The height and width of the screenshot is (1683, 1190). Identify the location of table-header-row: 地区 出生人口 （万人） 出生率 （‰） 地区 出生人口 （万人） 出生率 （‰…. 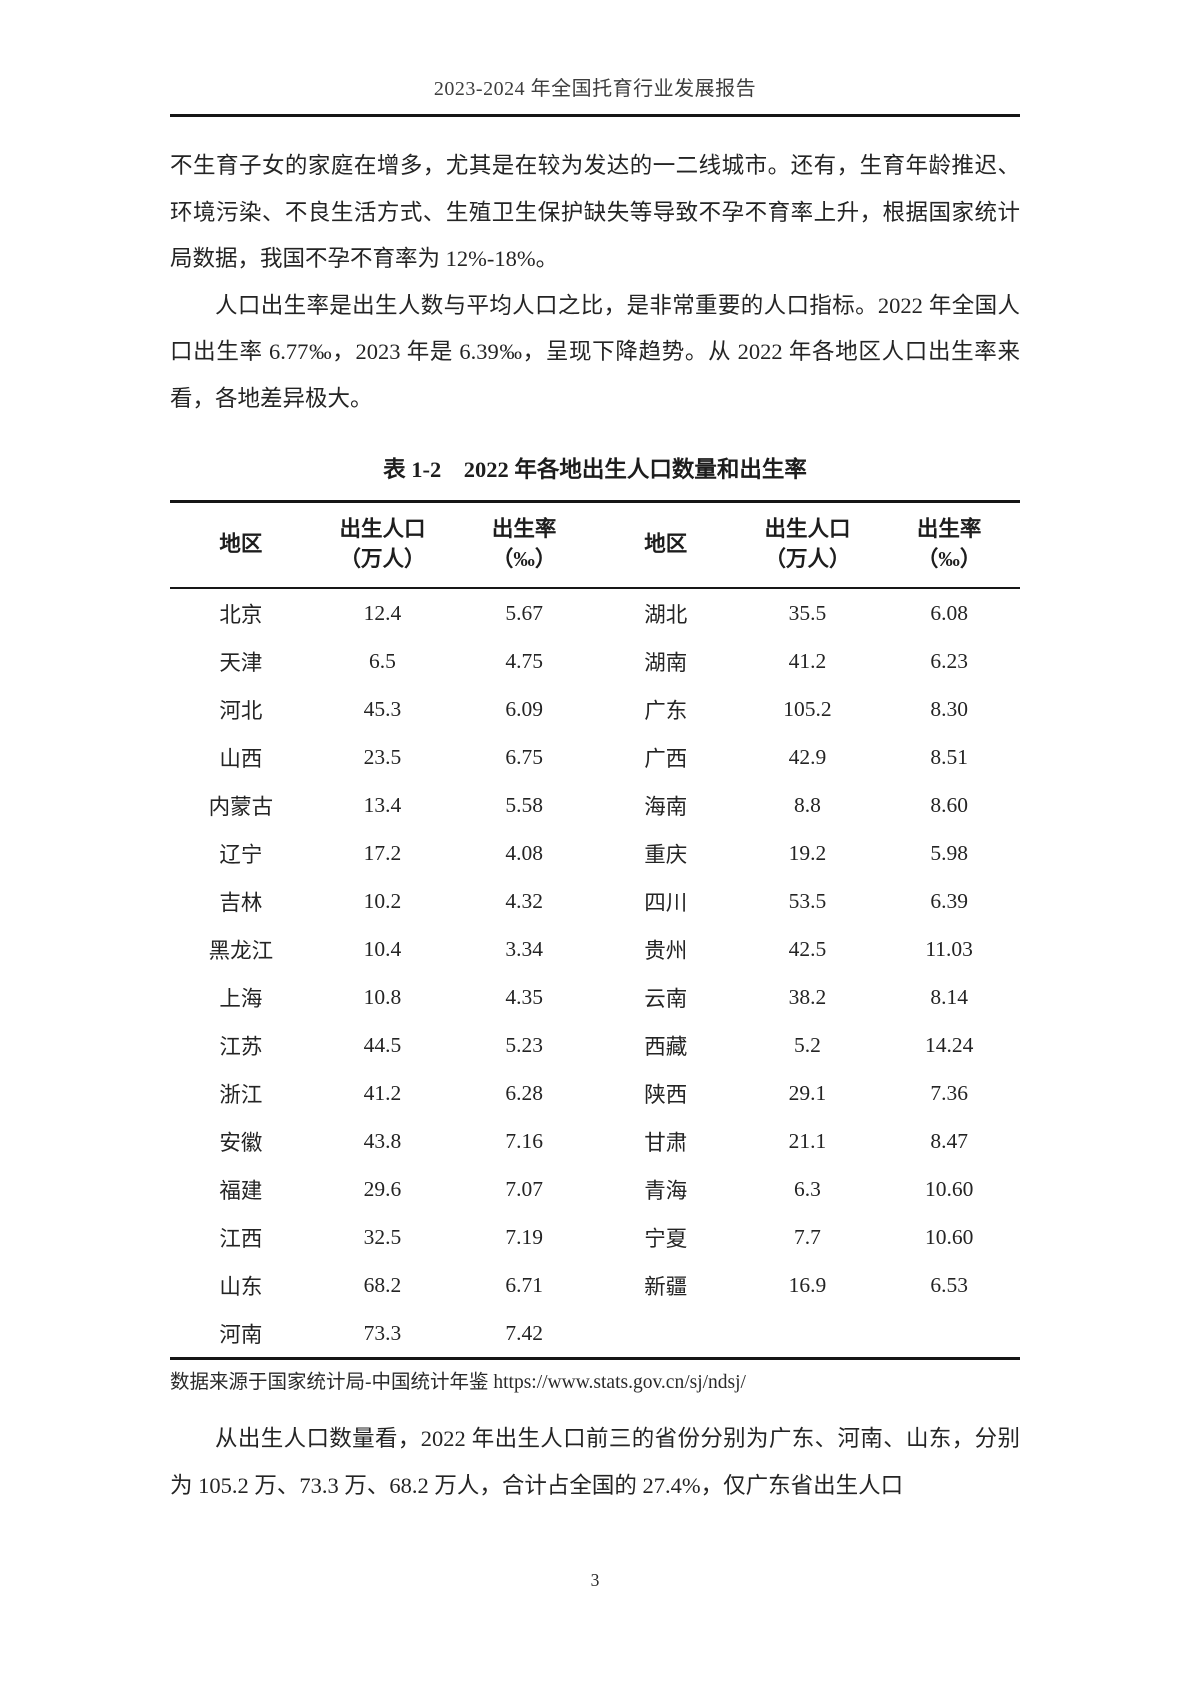
(595, 545).